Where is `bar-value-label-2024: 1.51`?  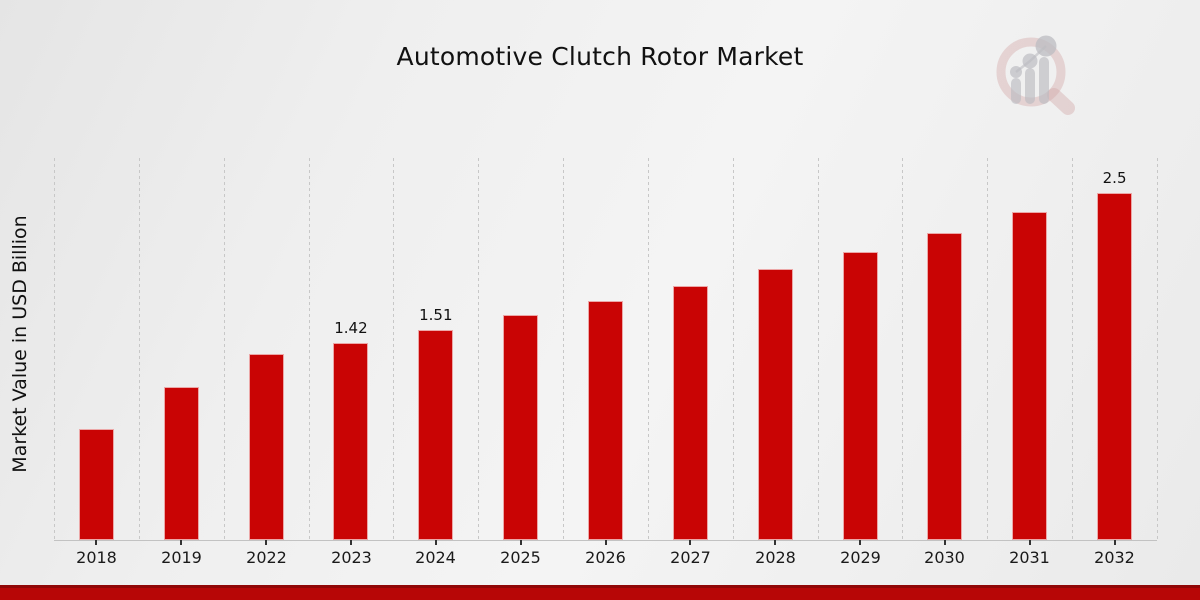
bar-value-label-2024: 1.51 is located at coordinates (436, 315).